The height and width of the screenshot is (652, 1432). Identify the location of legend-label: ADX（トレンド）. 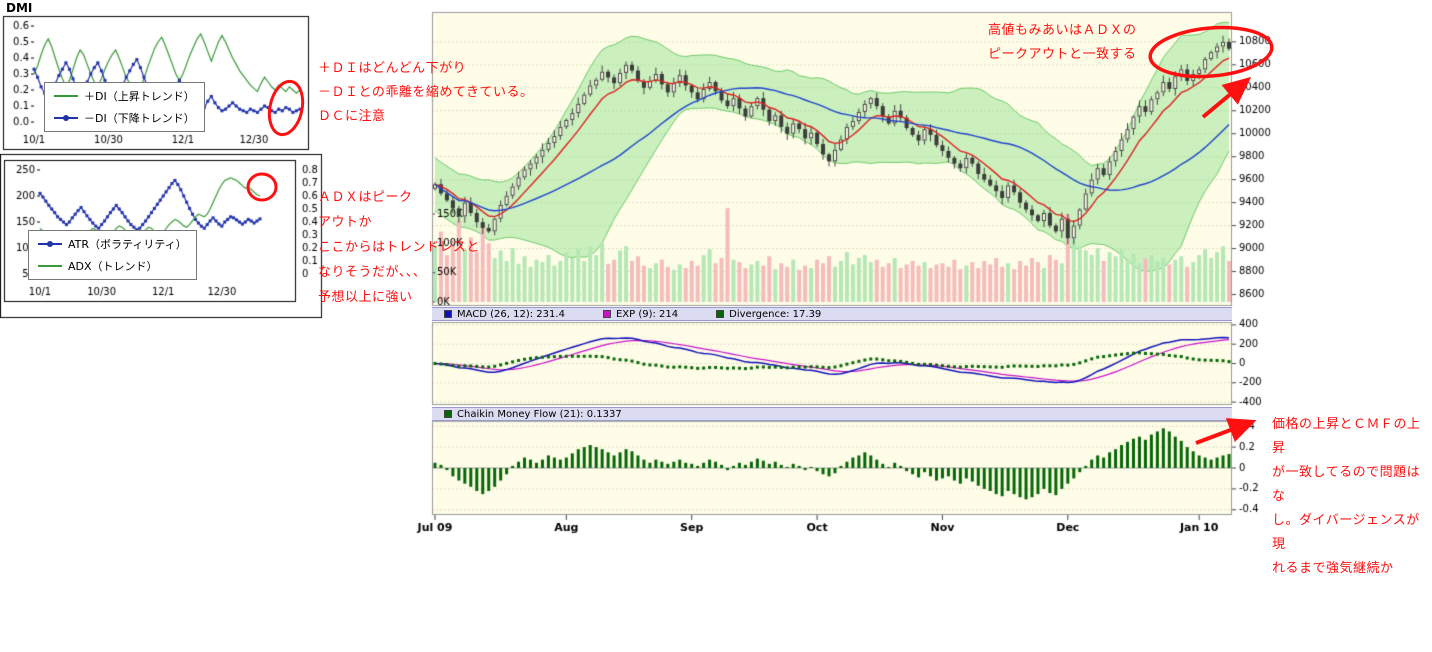
(113, 266).